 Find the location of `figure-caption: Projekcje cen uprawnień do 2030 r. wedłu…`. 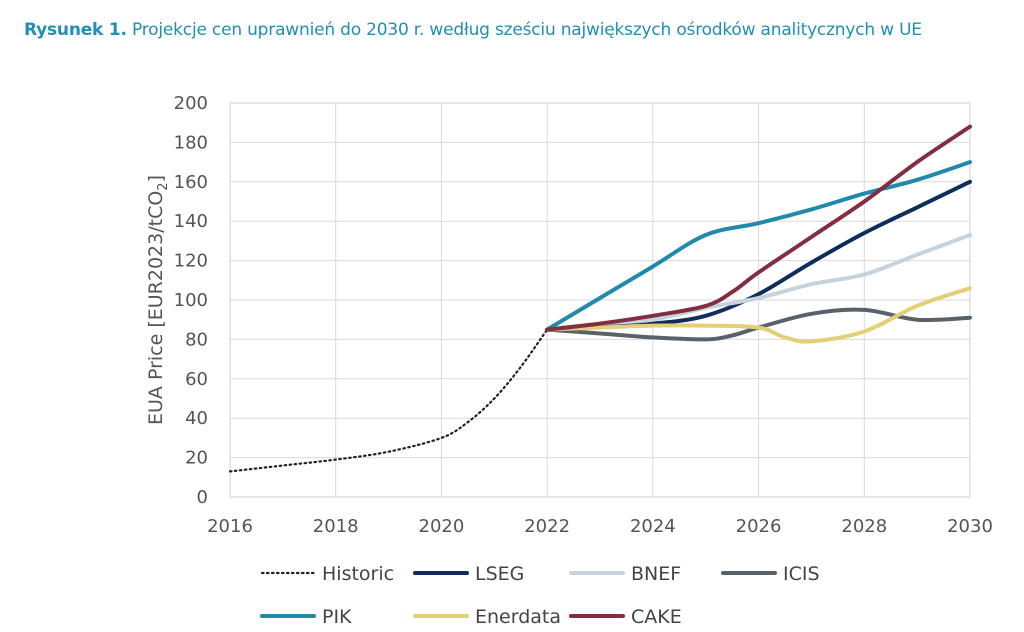

figure-caption: Projekcje cen uprawnień do 2030 r. wedłu… is located at coordinates (527, 30).